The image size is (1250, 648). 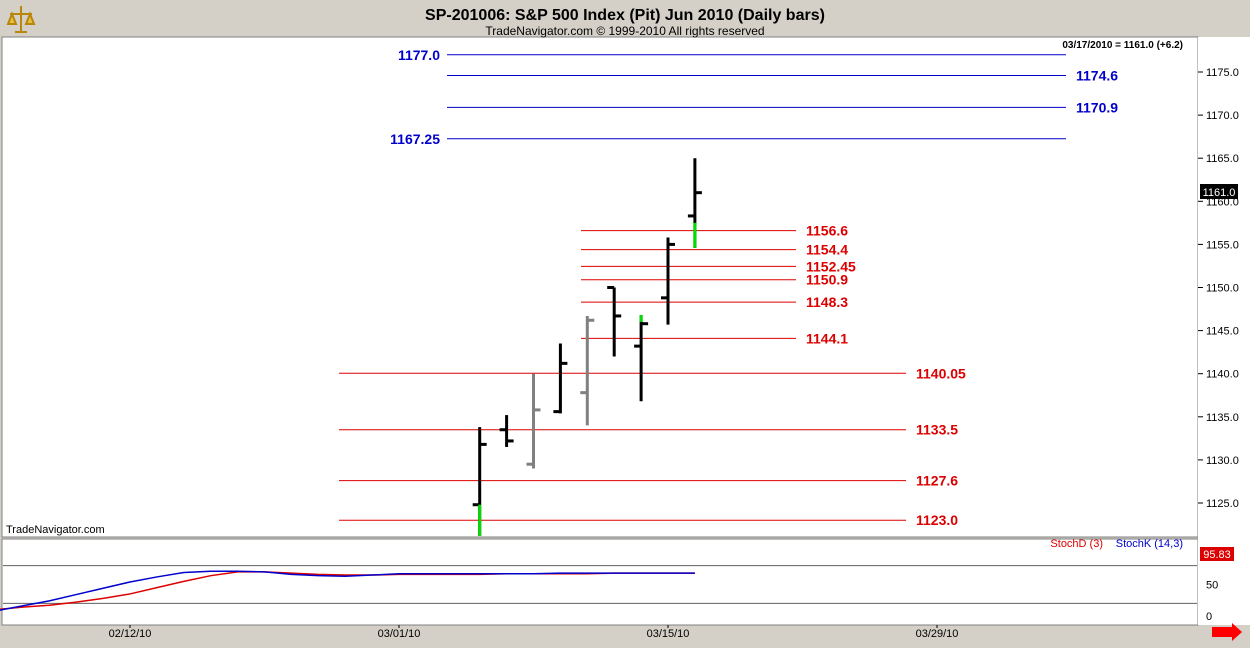 I want to click on last-price-tag, so click(x=1219, y=191).